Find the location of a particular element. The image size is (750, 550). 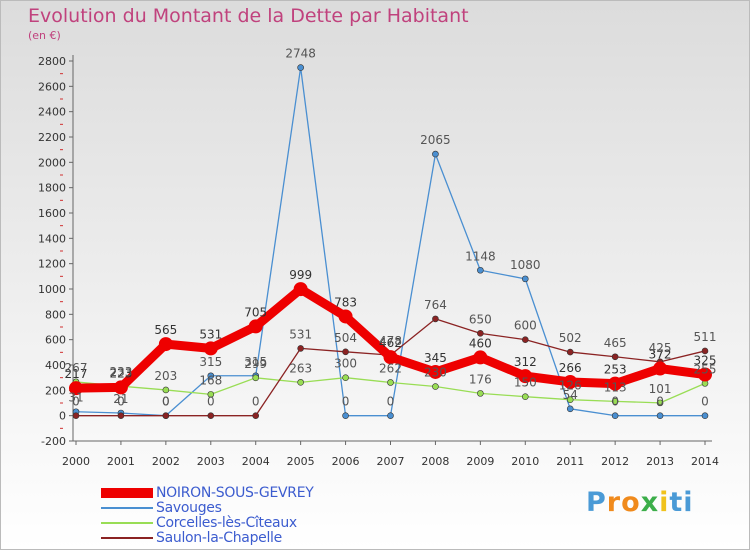

x-tick-label: 2005 is located at coordinates (301, 461).